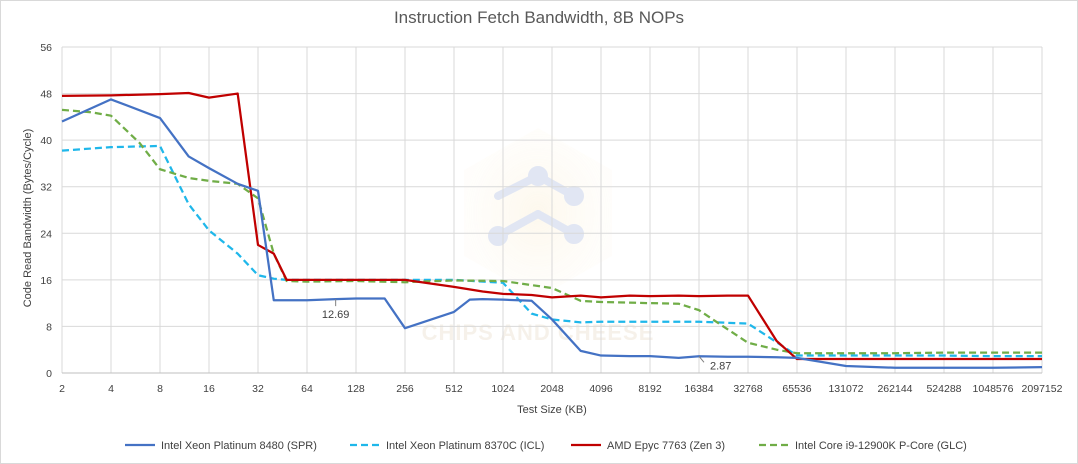  I want to click on x-tick-label: 1024, so click(503, 389).